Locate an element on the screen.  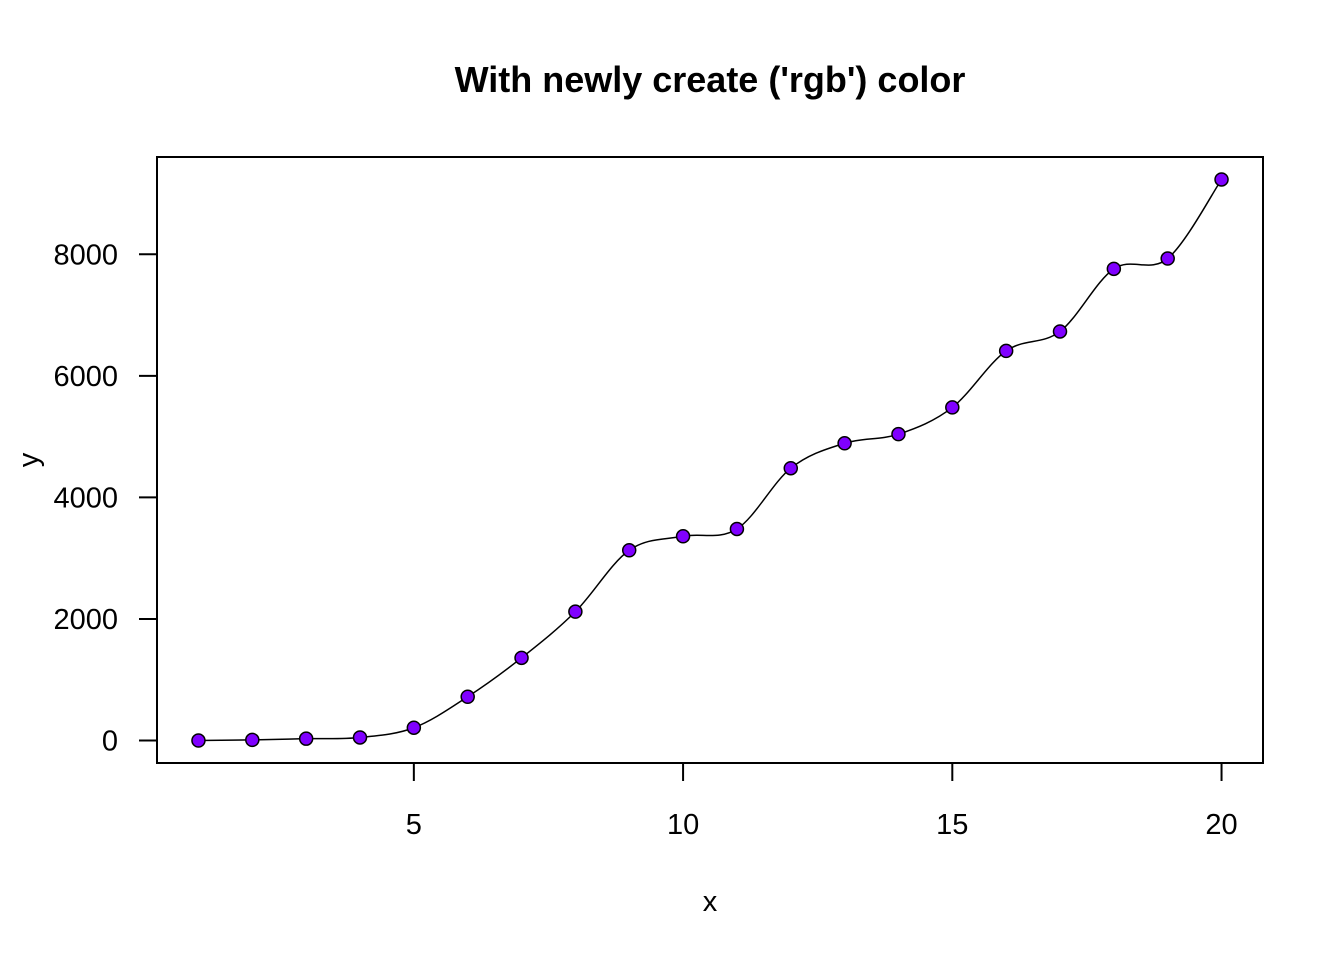
y-axis: 0 2000 4000 6000 8000 is located at coordinates (105, 498).